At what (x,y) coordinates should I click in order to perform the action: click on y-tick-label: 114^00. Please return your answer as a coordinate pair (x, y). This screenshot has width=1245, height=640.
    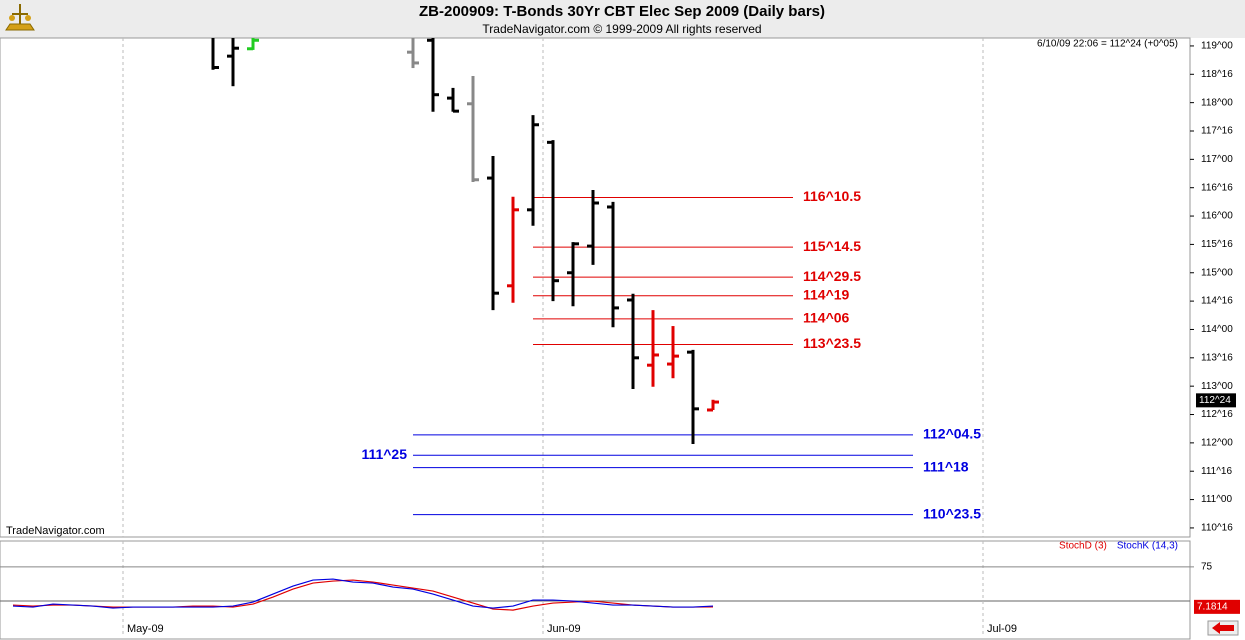
    Looking at the image, I should click on (1217, 329).